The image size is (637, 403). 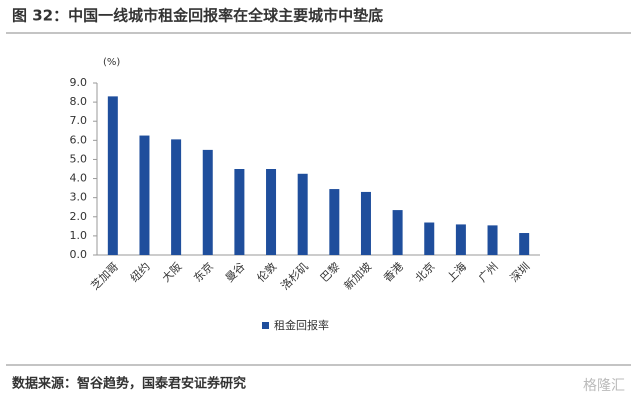 I want to click on x-tick-label: 芝加哥, so click(x=105, y=276).